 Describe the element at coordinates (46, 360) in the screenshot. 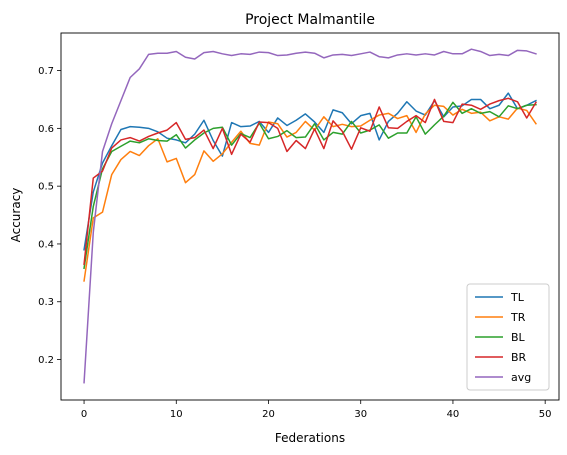

I see `y-tick-label: 0.2` at that location.